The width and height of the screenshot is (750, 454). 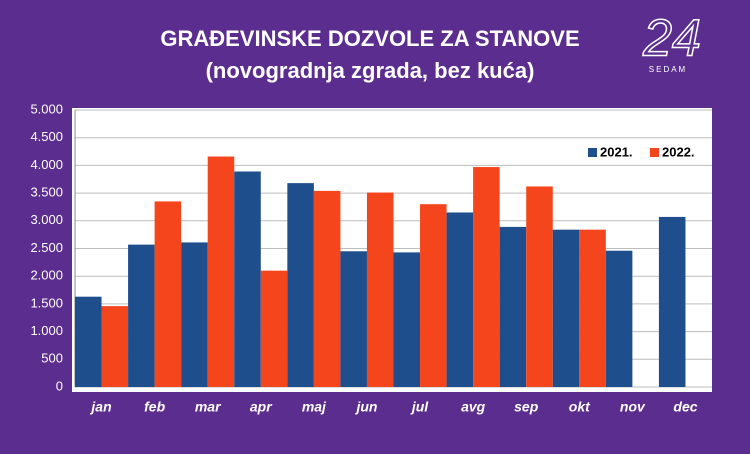 What do you see at coordinates (616, 151) in the screenshot?
I see `legend-label: 2021.` at bounding box center [616, 151].